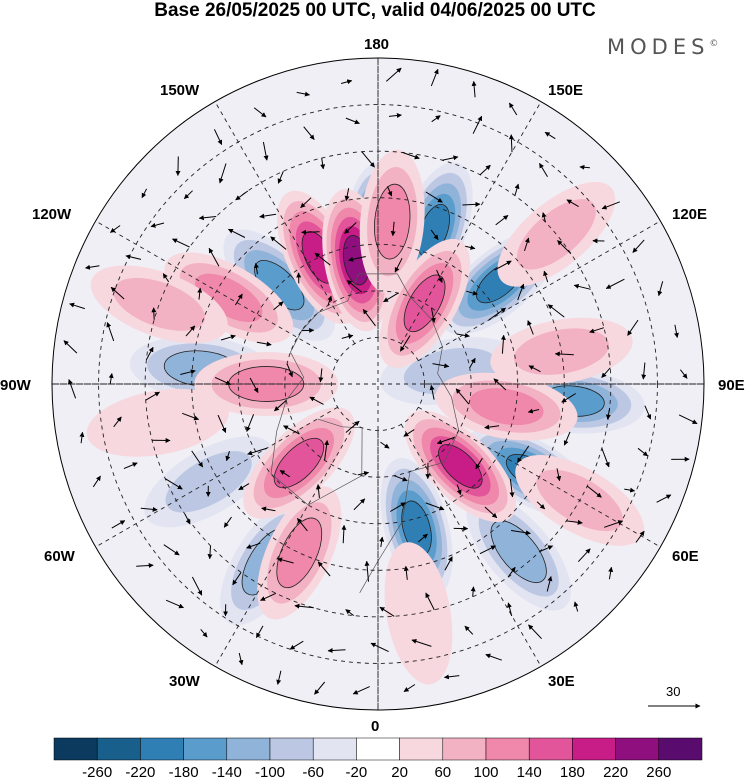 Image resolution: width=750 pixels, height=783 pixels. What do you see at coordinates (356, 772) in the screenshot?
I see `colorbar-tick-label: -20` at bounding box center [356, 772].